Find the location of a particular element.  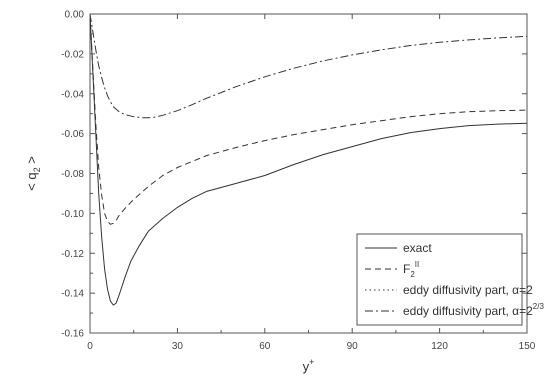

y-tick-label: -0.14 is located at coordinates (72, 294).